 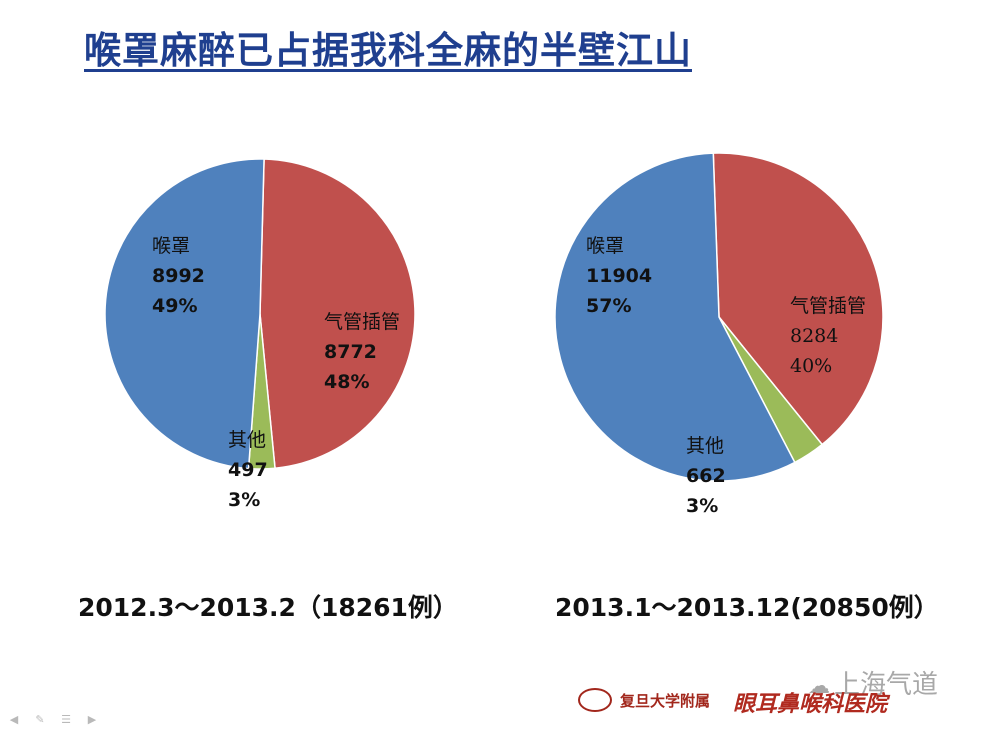 What do you see at coordinates (66, 719) in the screenshot?
I see `menu-icon: ☰` at bounding box center [66, 719].